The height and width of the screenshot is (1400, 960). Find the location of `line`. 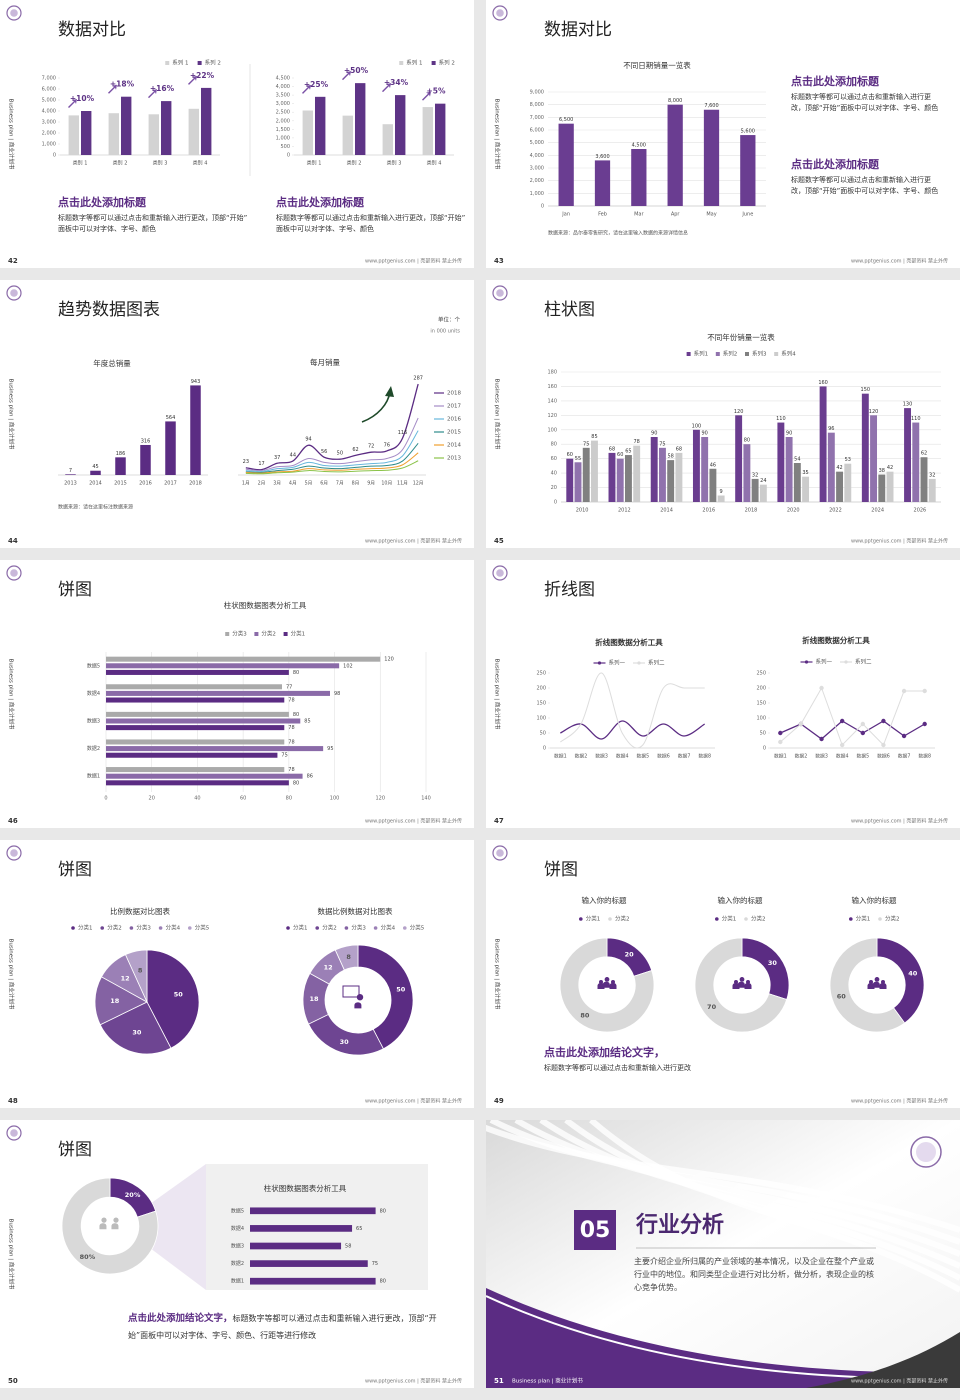

line is located at coordinates (853, 730).